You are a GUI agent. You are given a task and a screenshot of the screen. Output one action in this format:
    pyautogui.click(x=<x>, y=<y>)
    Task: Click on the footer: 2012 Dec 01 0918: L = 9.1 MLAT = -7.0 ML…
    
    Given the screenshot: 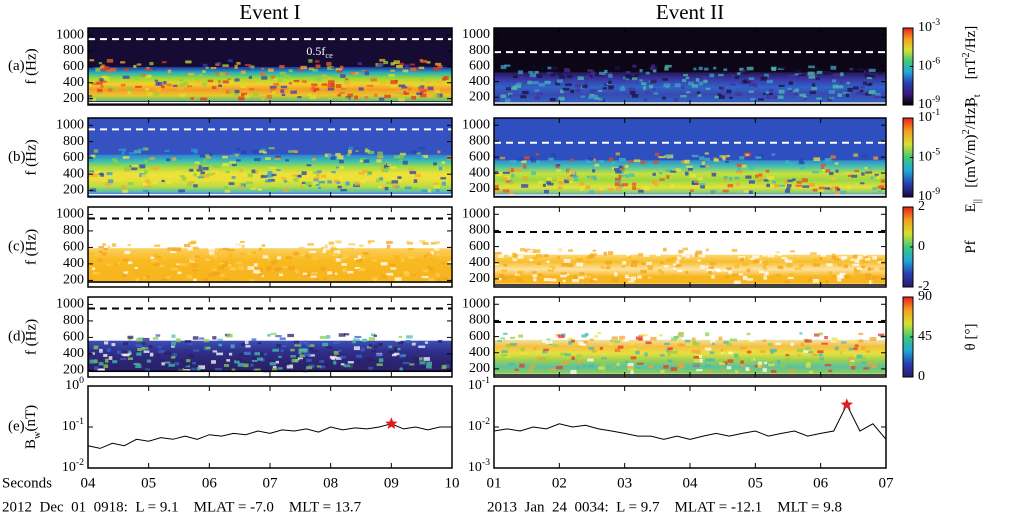 What is the action you would take?
    pyautogui.click(x=182, y=507)
    